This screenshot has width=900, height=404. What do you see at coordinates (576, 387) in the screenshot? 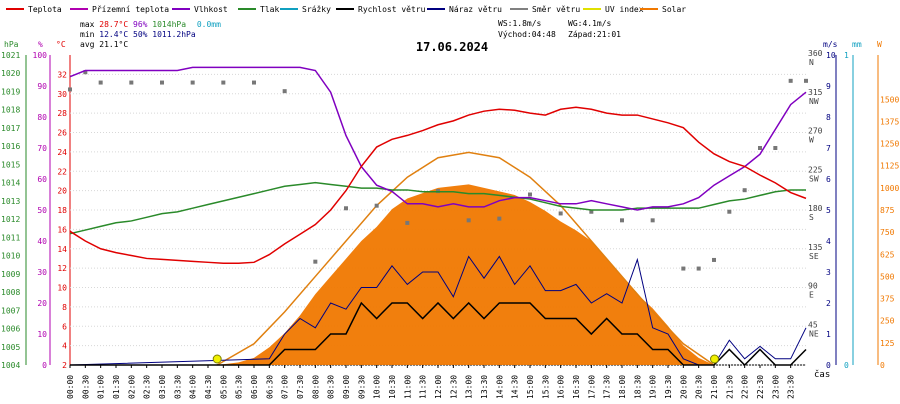
I see `x-tick-label: 16:30` at bounding box center [576, 387].